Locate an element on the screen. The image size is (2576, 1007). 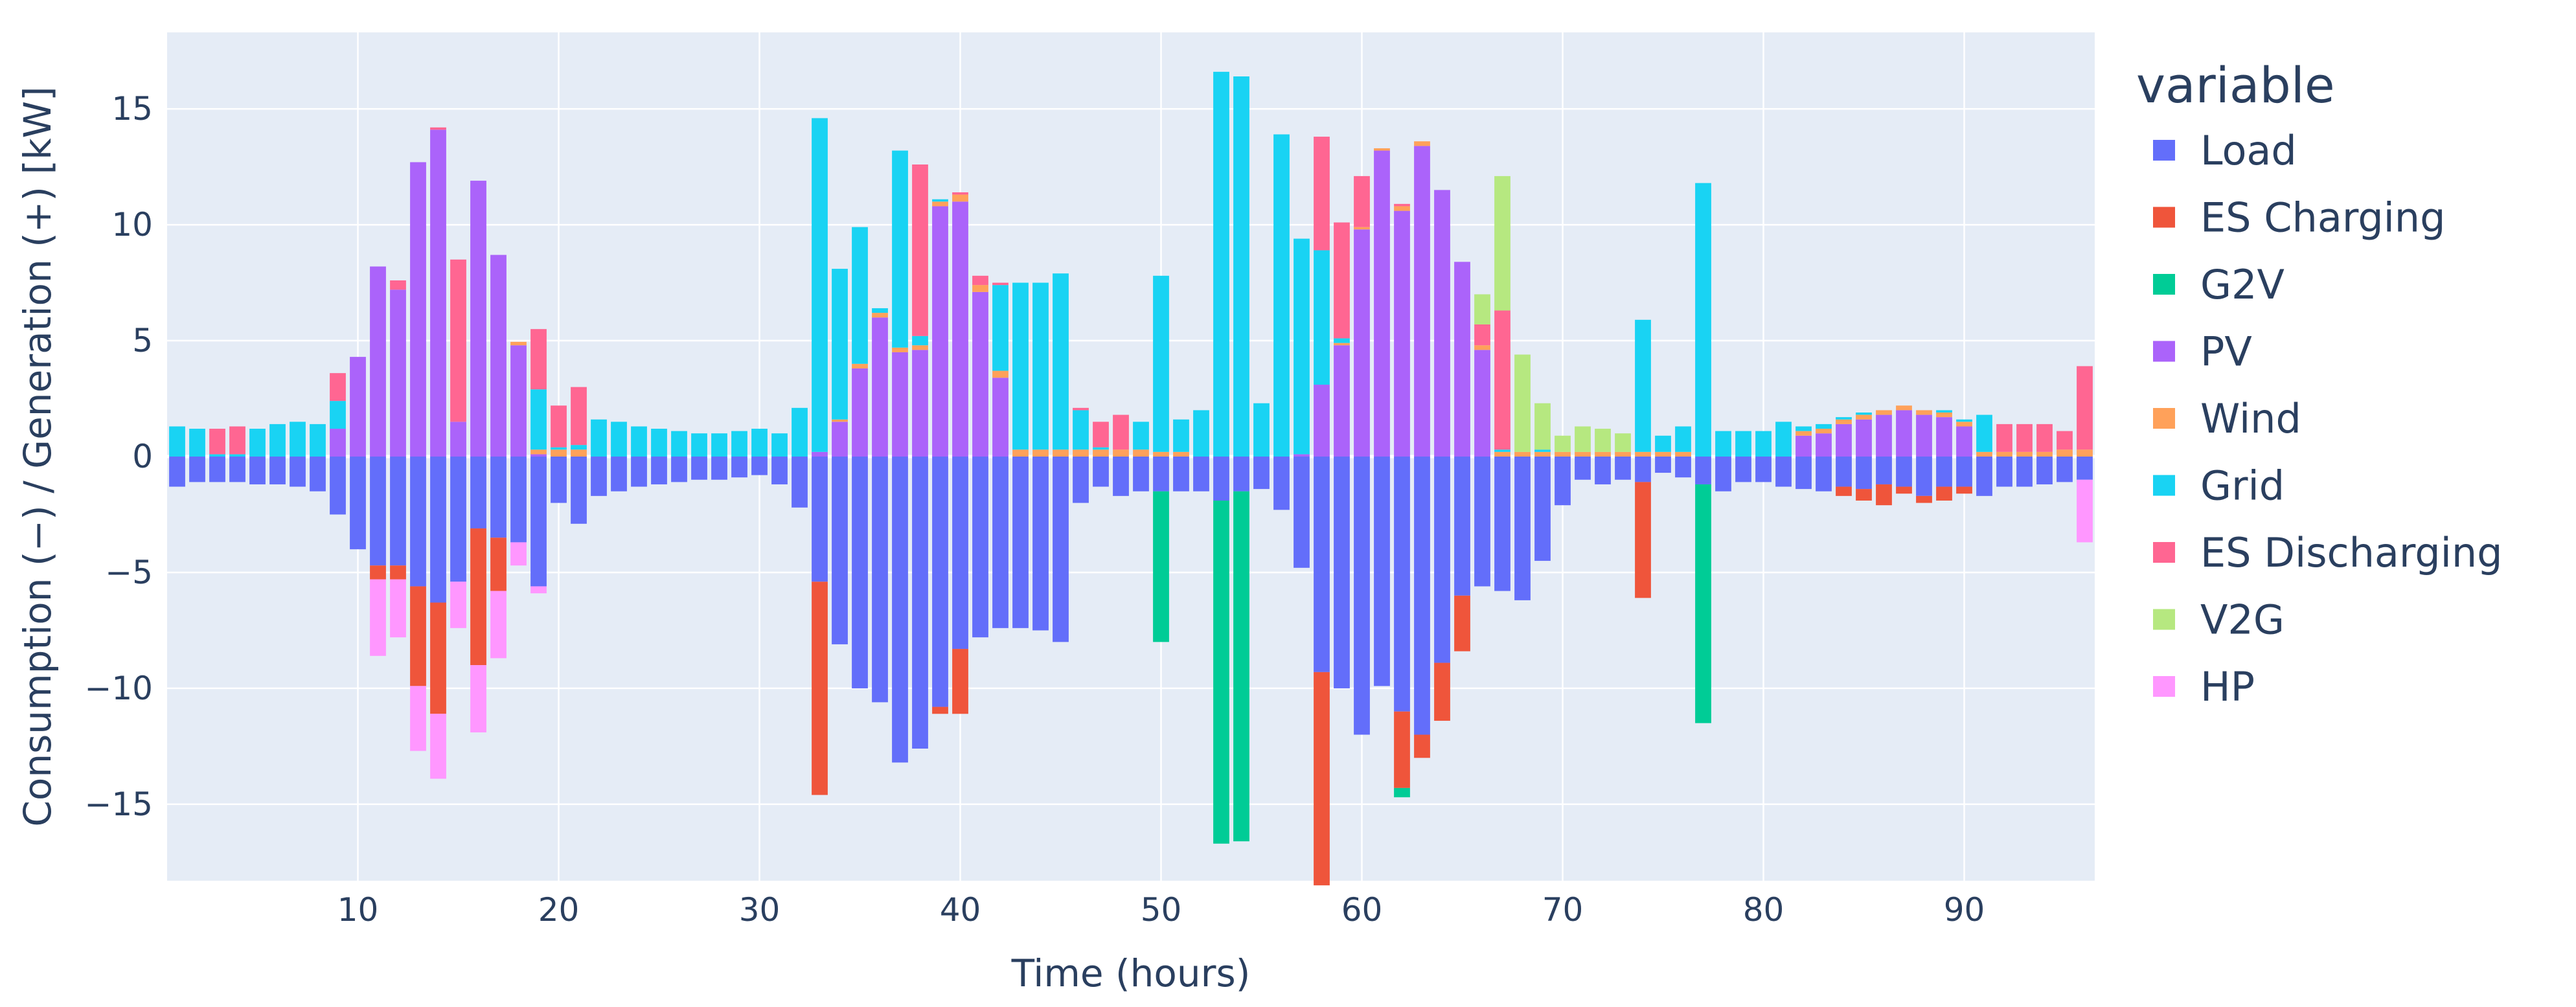
x-tick-label: 70 is located at coordinates (1563, 910).